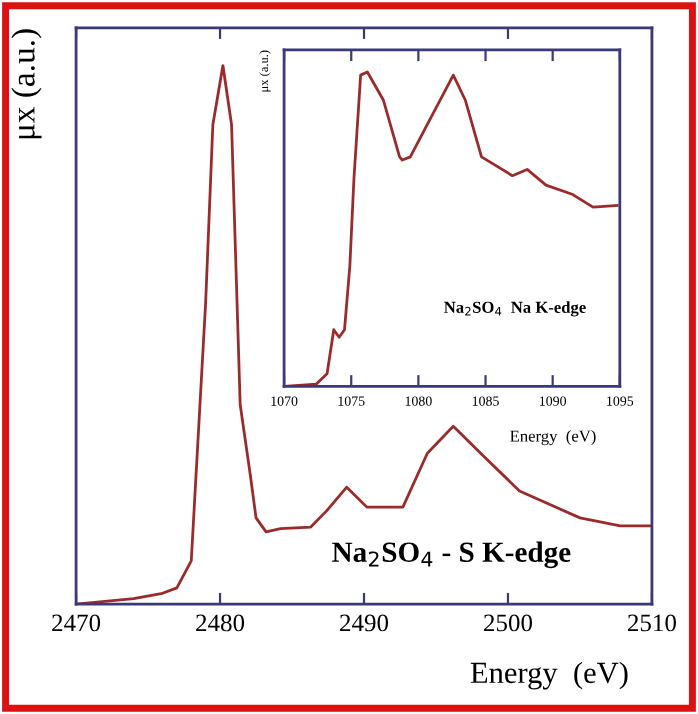  Describe the element at coordinates (515, 309) in the screenshot. I see `annotation: Na$_{2}$SO$_{4}$ Na K-edge` at that location.